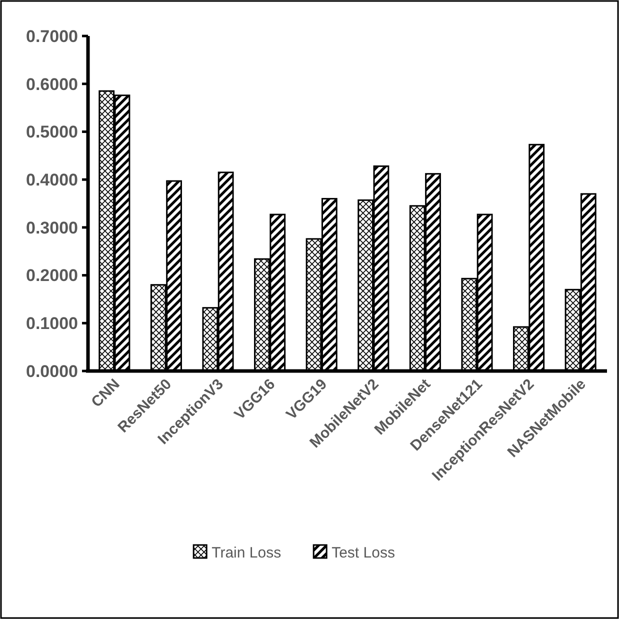 This screenshot has height=619, width=619. I want to click on y-tick-label: 0.4000, so click(52, 180).